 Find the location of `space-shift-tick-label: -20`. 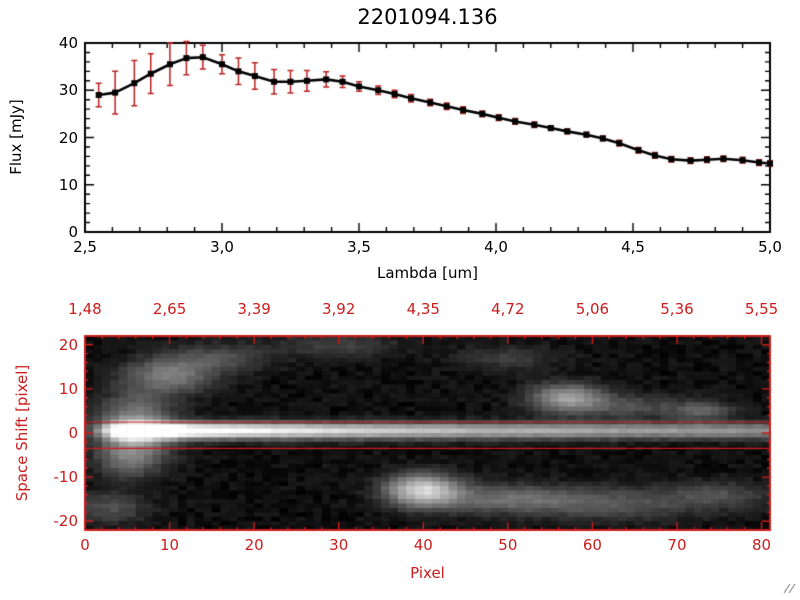

space-shift-tick-label: -20 is located at coordinates (66, 521).